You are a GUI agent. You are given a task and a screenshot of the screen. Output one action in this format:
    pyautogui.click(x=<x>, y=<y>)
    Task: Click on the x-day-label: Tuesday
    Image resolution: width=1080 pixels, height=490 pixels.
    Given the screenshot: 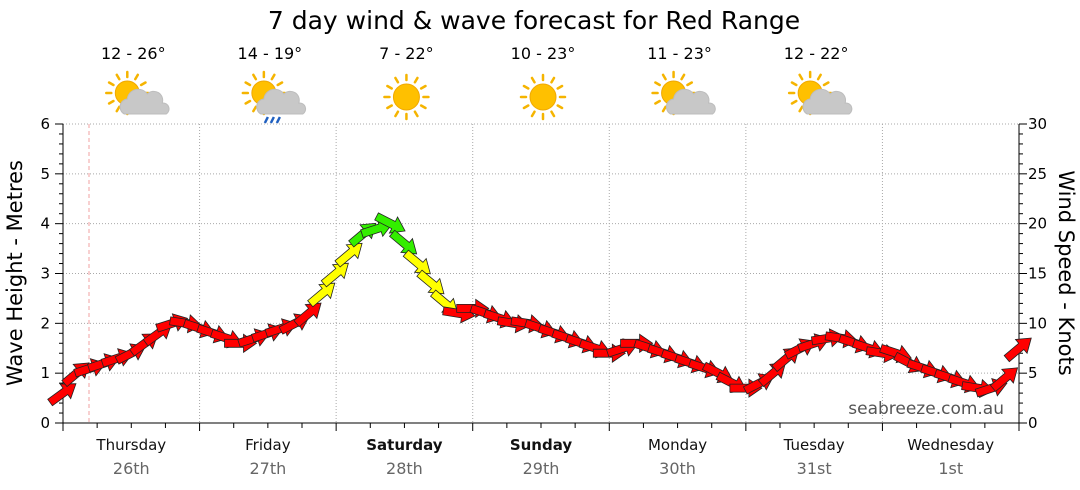 What is the action you would take?
    pyautogui.click(x=814, y=445)
    